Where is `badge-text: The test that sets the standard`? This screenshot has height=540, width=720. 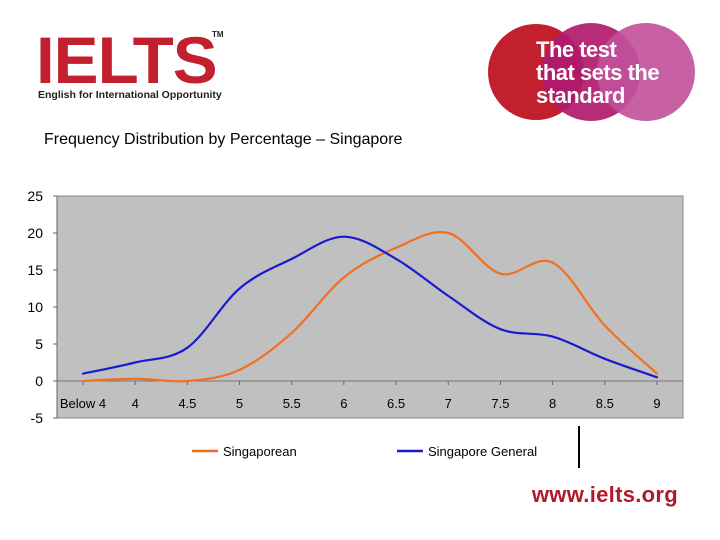
badge-text: The test that sets the standard is located at coordinates (598, 72).